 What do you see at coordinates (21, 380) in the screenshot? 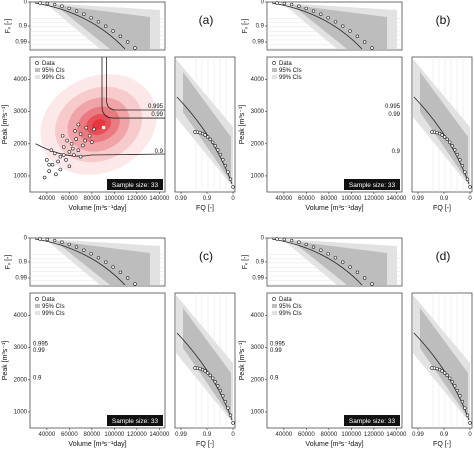
I see `ytick-label: 2000` at bounding box center [21, 380].